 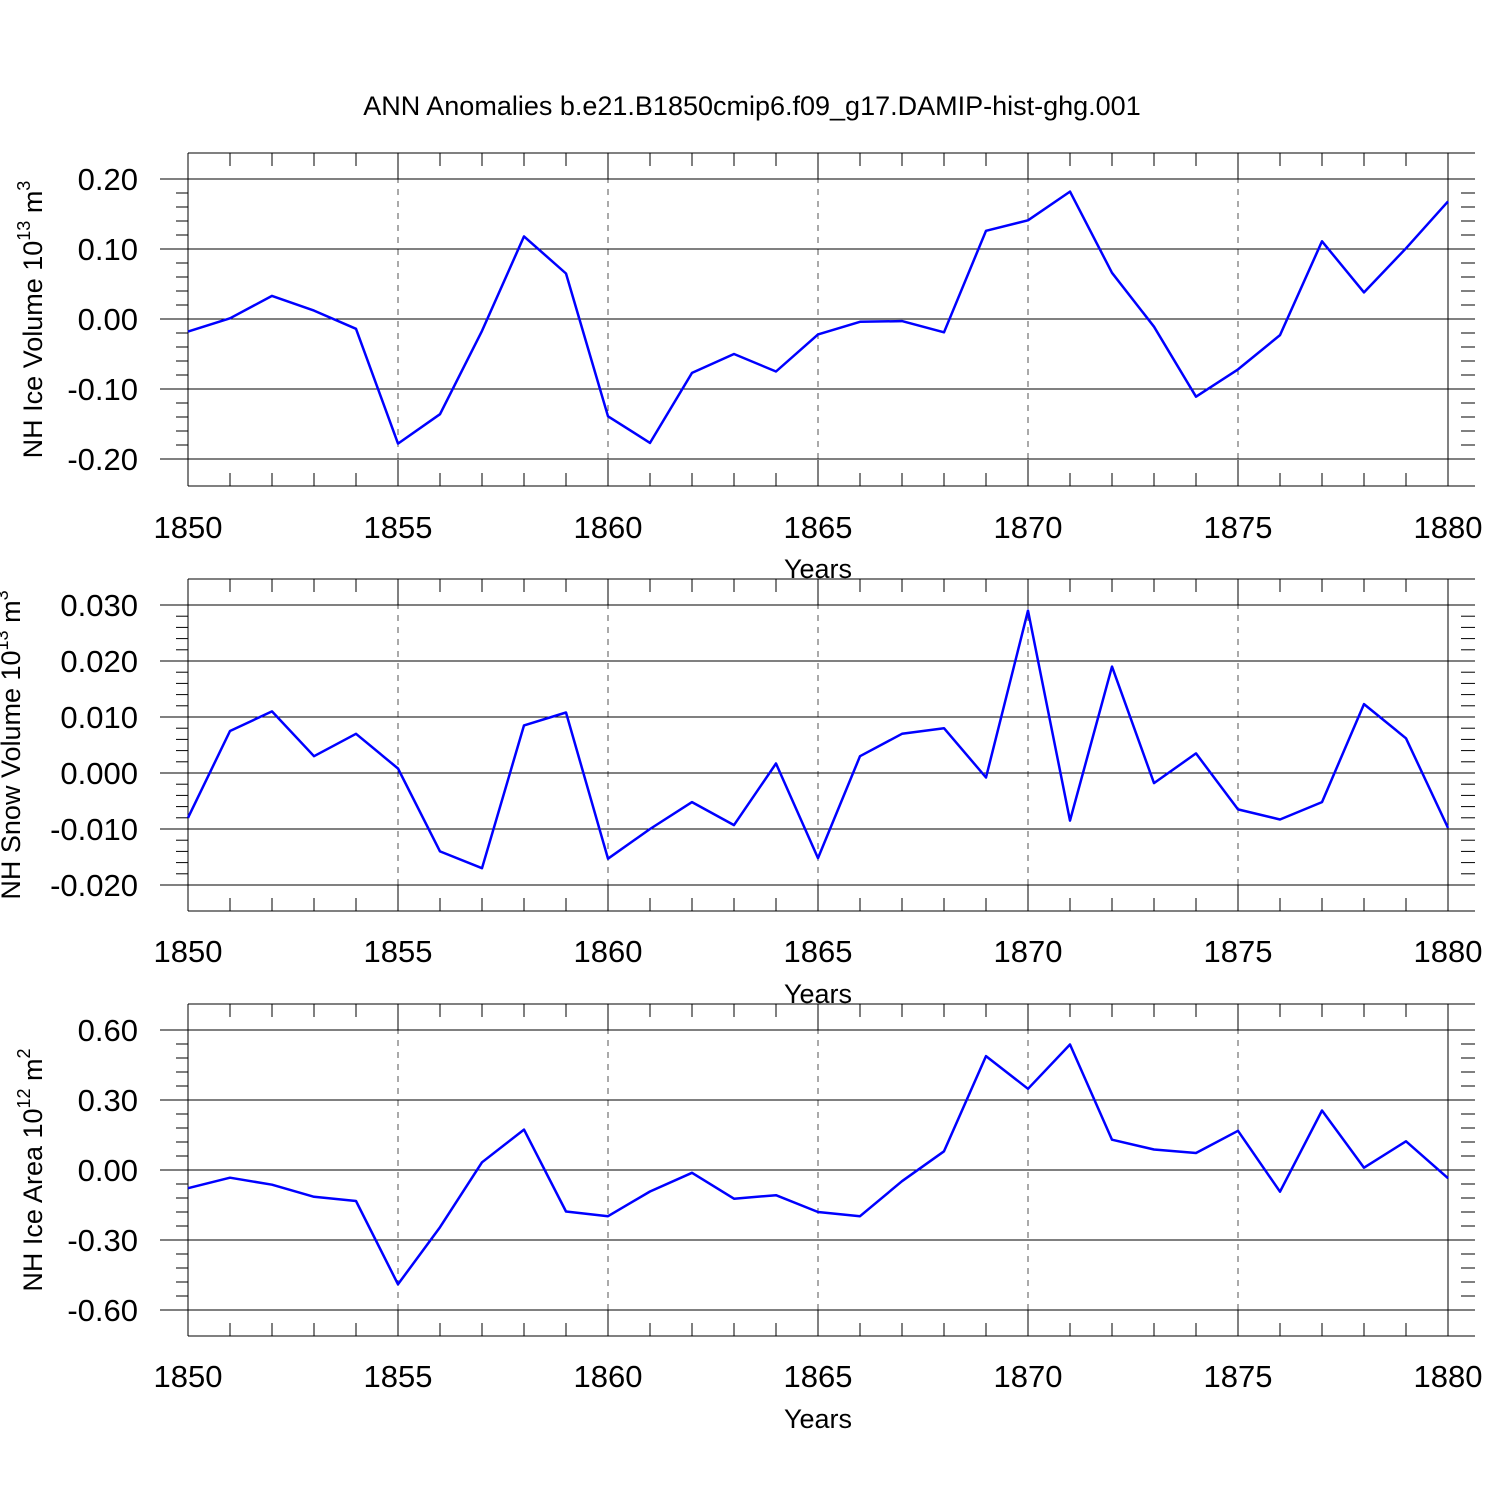 What do you see at coordinates (108, 1170) in the screenshot?
I see `y-tick-label: 0.00` at bounding box center [108, 1170].